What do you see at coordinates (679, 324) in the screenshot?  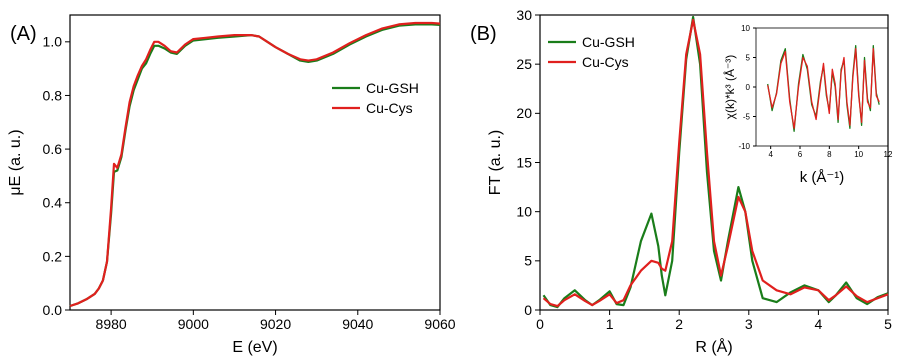 I see `x-tick-label: 2` at bounding box center [679, 324].